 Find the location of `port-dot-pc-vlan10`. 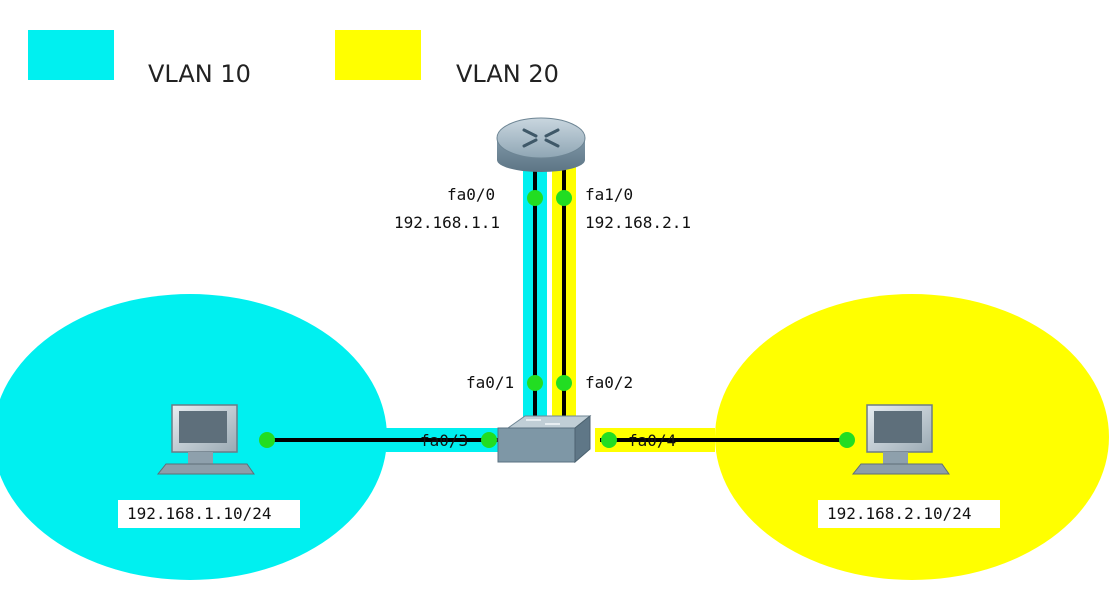

port-dot-pc-vlan10 is located at coordinates (267, 440).